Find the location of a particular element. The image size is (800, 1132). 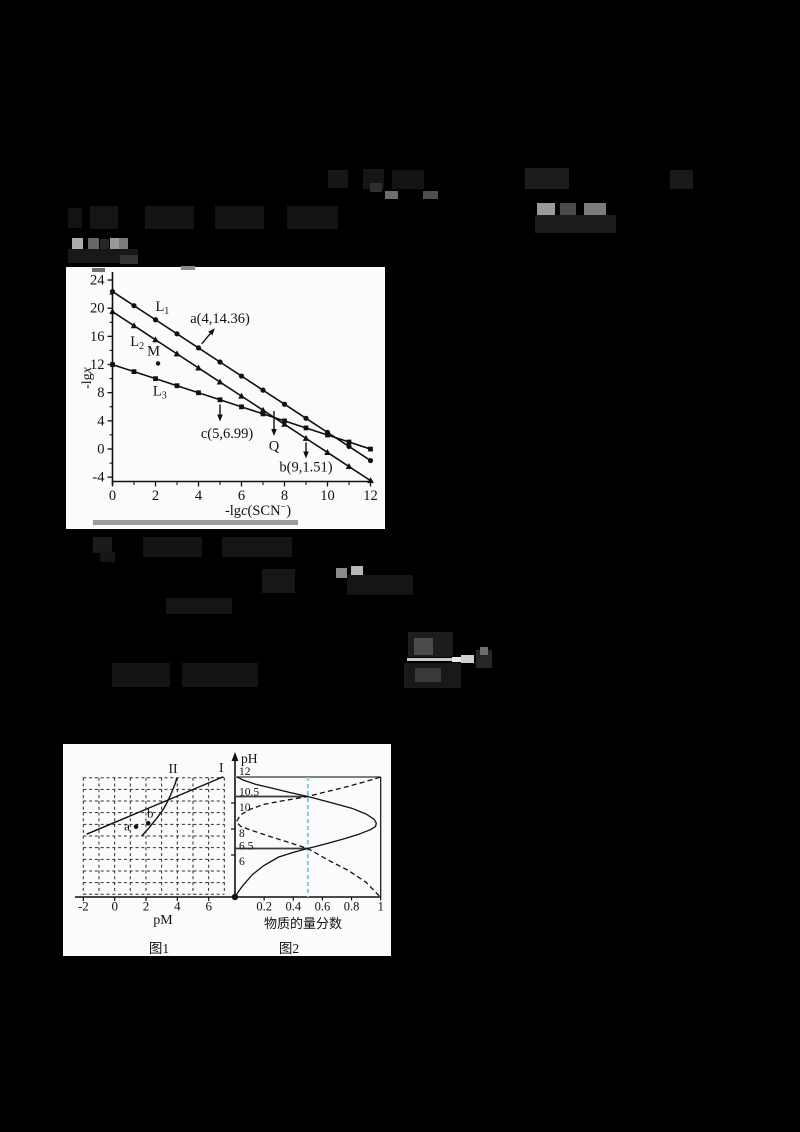

svg-text: Q is located at coordinates (274, 447).